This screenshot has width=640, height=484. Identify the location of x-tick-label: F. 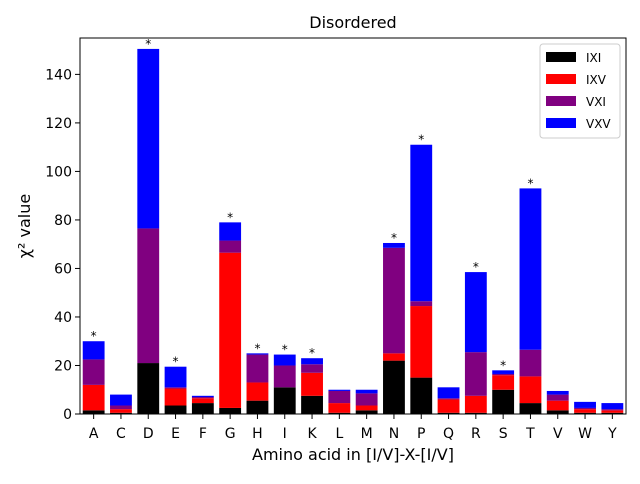
(203, 434).